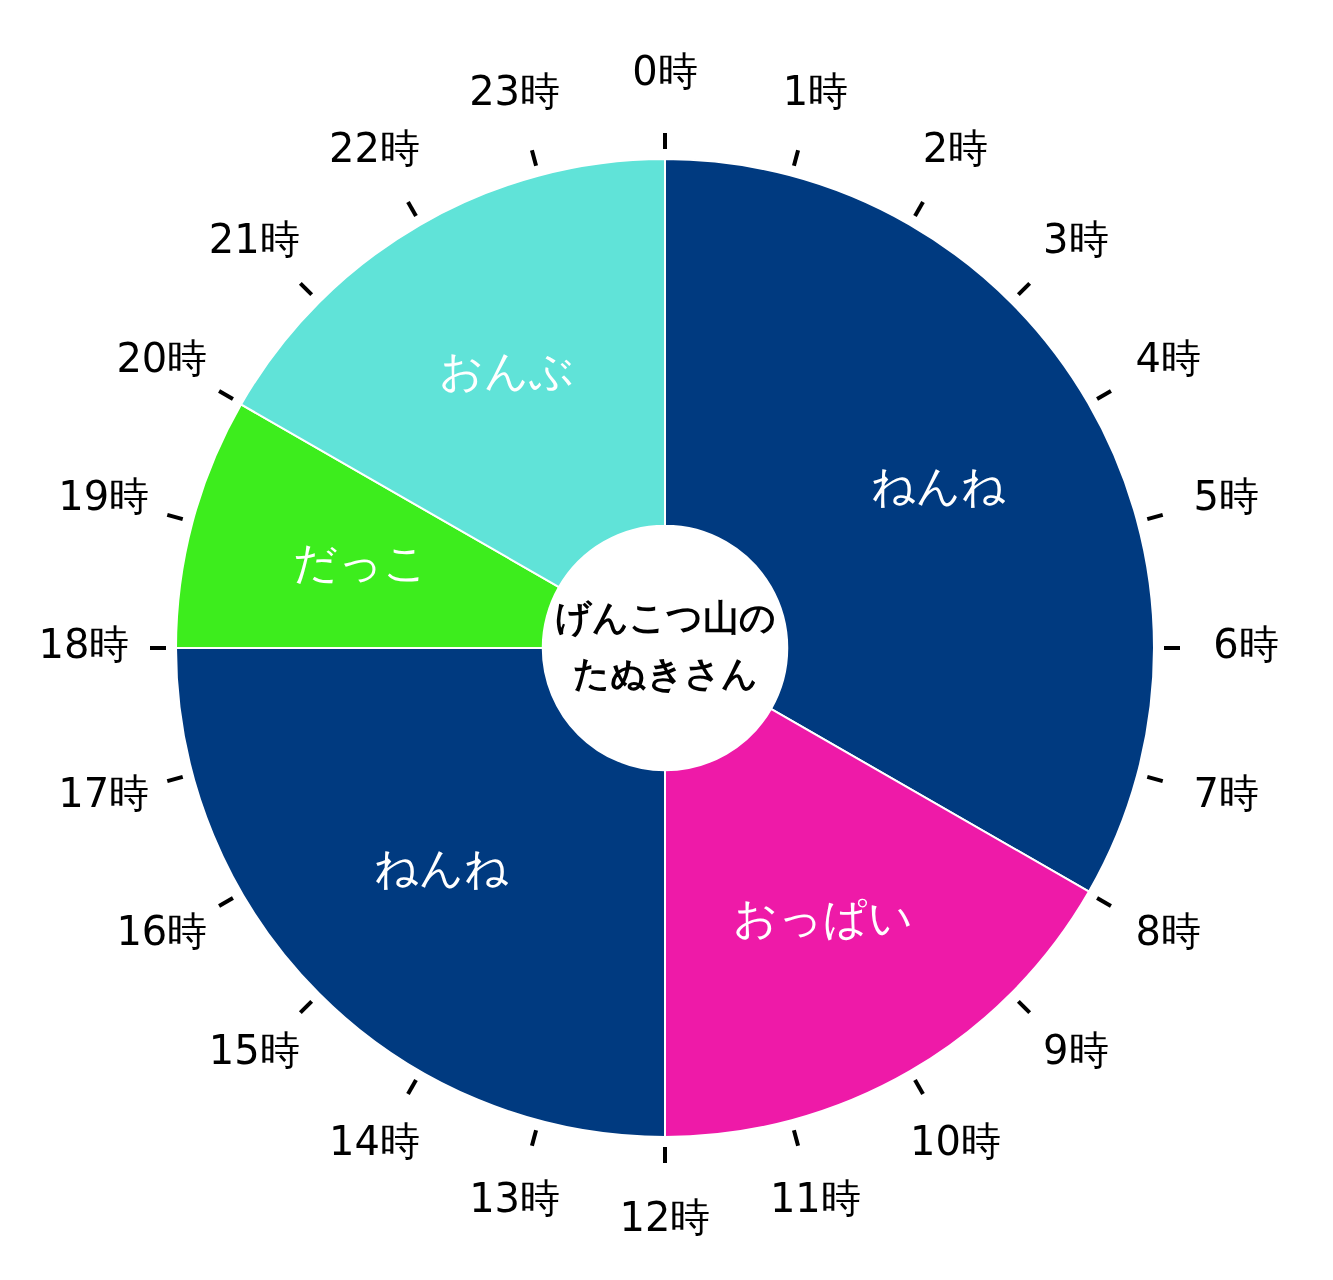 The width and height of the screenshot is (1333, 1280). What do you see at coordinates (955, 148) in the screenshot?
I see `text: 2時` at bounding box center [955, 148].